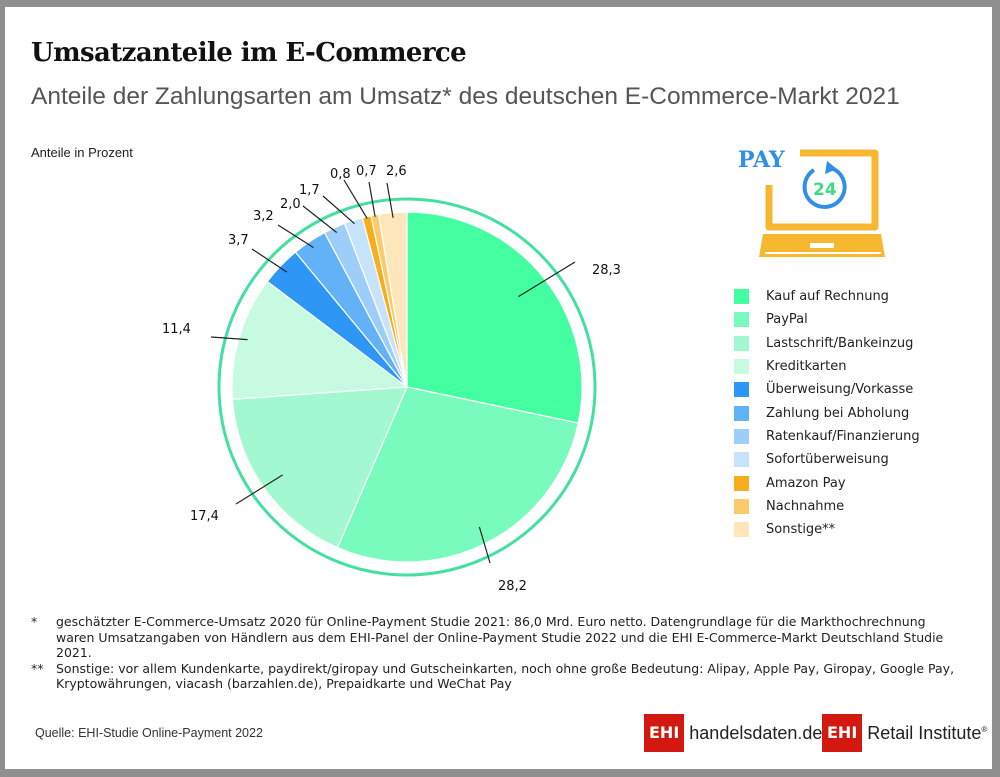 The height and width of the screenshot is (777, 1000). I want to click on legend-label: Kauf auf Rechnung, so click(827, 297).